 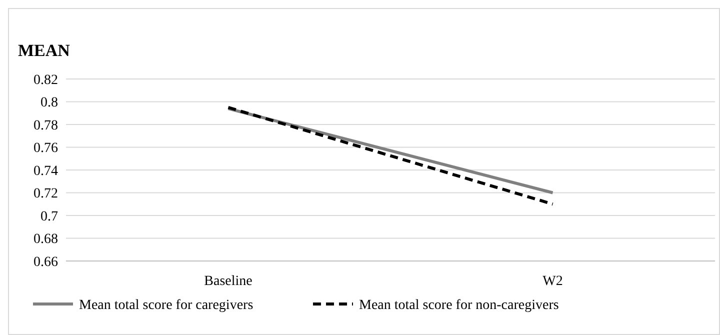 I want to click on y-tick-label: 0.68, so click(x=46, y=240).